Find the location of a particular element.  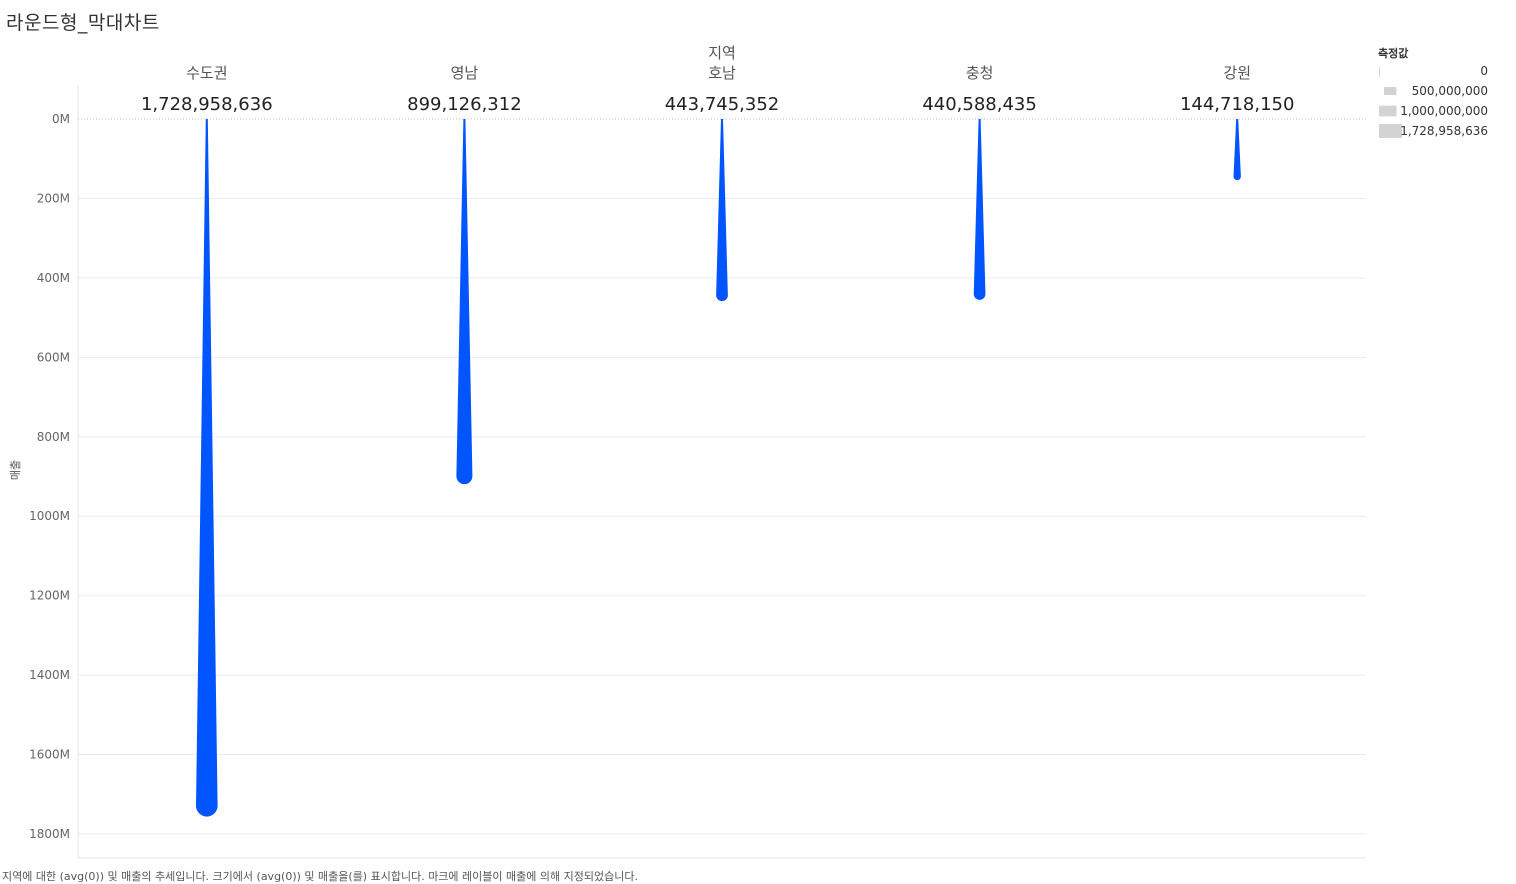

category-label: 강원 is located at coordinates (1237, 73).